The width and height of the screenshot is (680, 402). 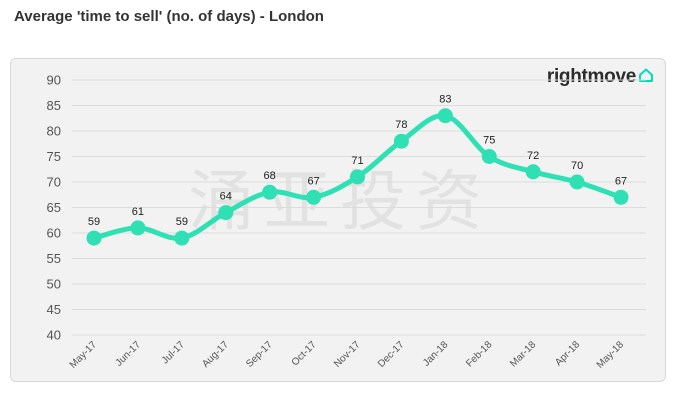 What do you see at coordinates (138, 212) in the screenshot?
I see `data-label: 61` at bounding box center [138, 212].